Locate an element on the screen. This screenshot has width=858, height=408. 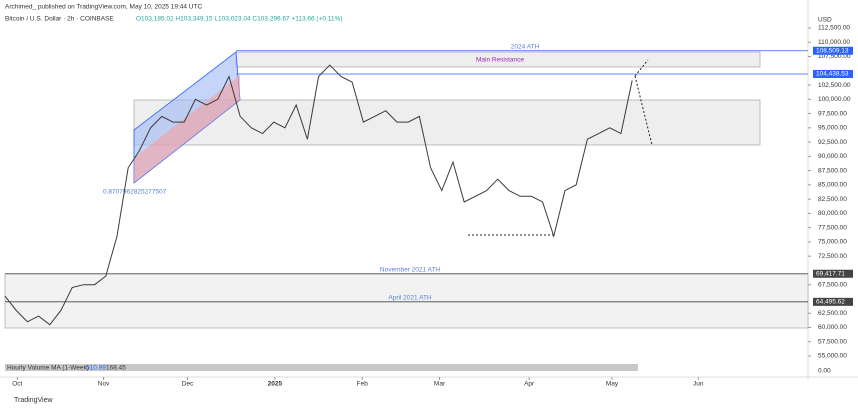
y-tick-label: 55,000.00 is located at coordinates (832, 356).